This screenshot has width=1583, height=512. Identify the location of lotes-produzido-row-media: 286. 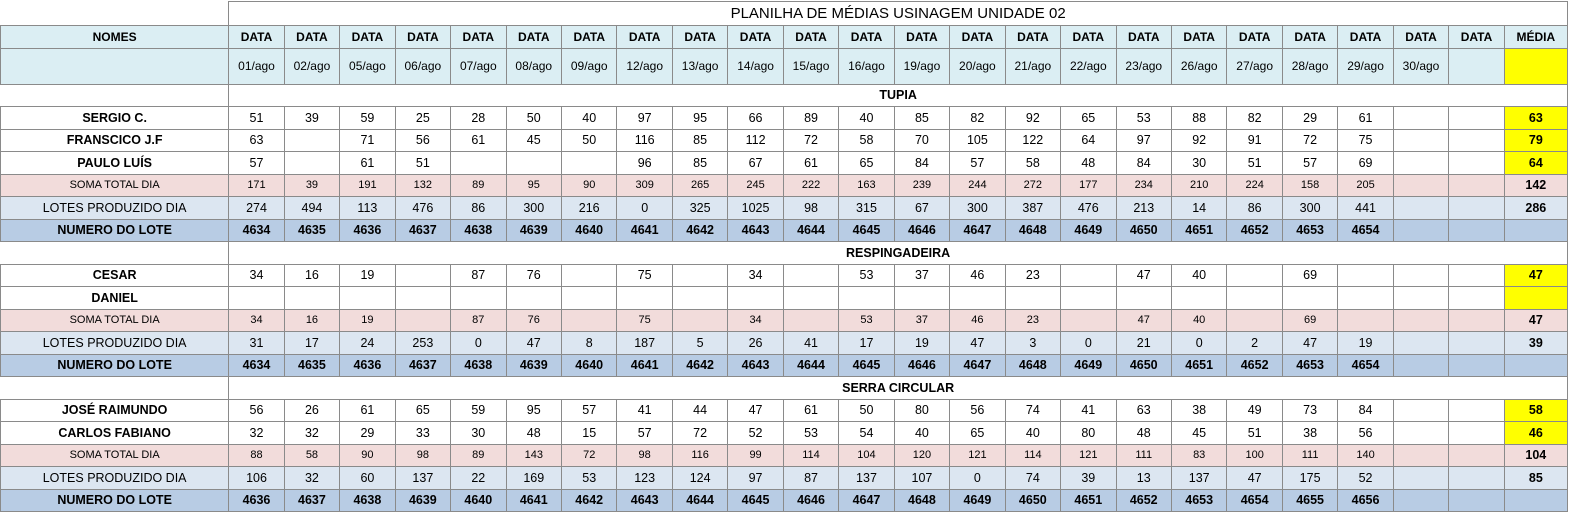
(1536, 208).